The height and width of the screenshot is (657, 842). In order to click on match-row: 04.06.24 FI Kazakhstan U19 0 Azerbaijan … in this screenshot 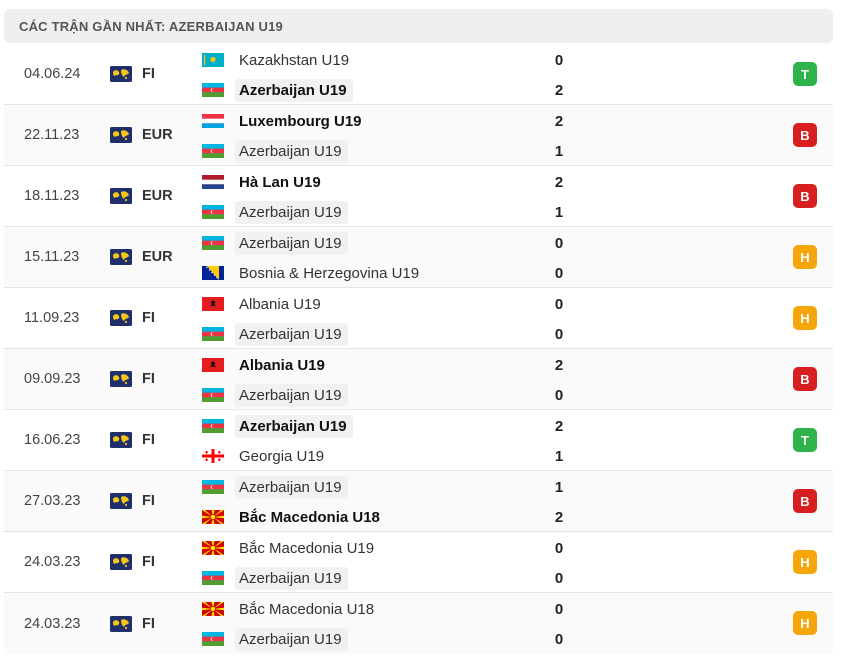, I will do `click(418, 74)`.